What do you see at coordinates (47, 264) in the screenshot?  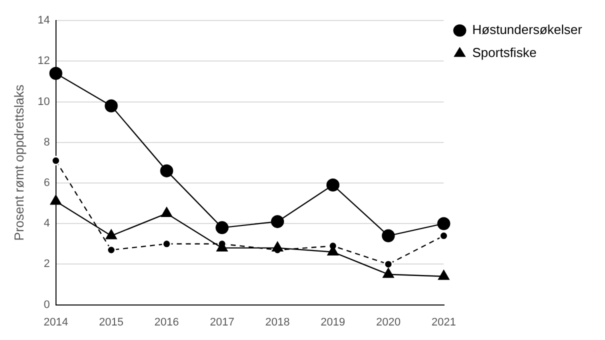 I see `y-tick-label: 2` at bounding box center [47, 264].